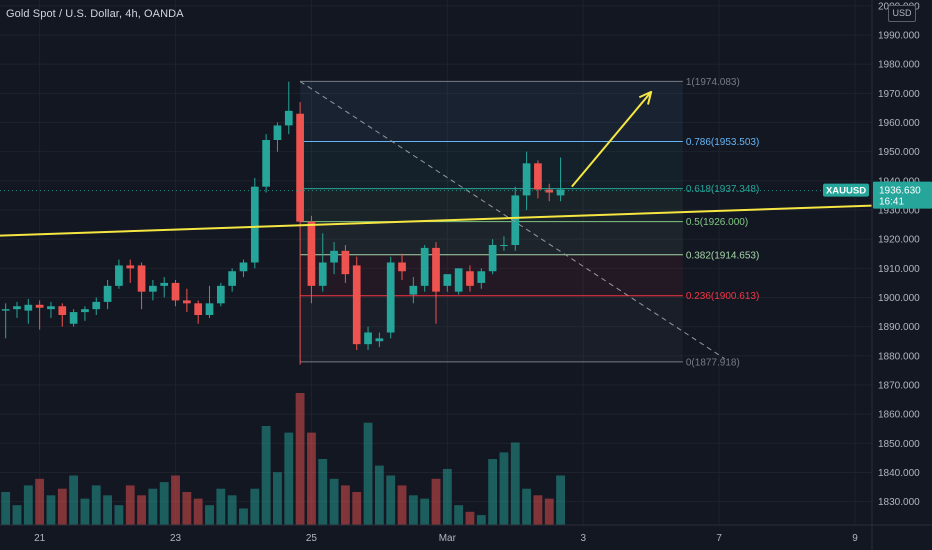 Image resolution: width=932 pixels, height=550 pixels. What do you see at coordinates (719, 538) in the screenshot?
I see `x-tick-label: 7` at bounding box center [719, 538].